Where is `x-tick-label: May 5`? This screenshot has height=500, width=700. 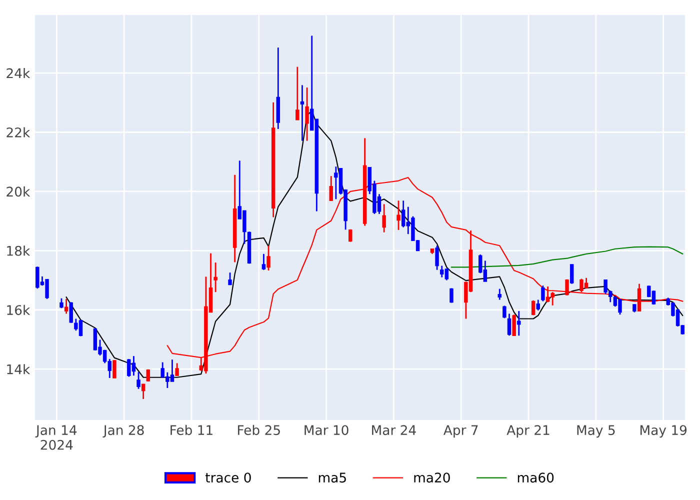
x-tick-label: May 5 is located at coordinates (596, 431).